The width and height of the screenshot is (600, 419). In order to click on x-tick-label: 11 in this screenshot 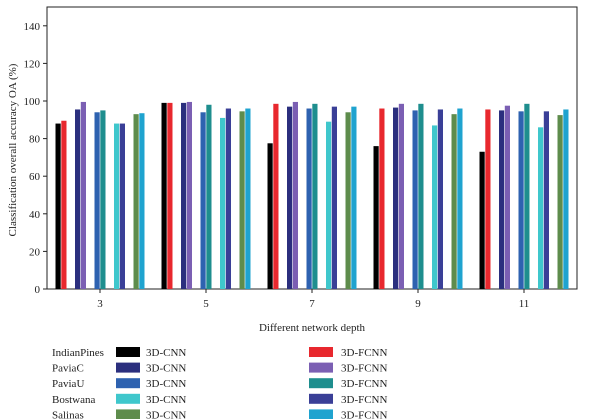, I will do `click(524, 304)`.